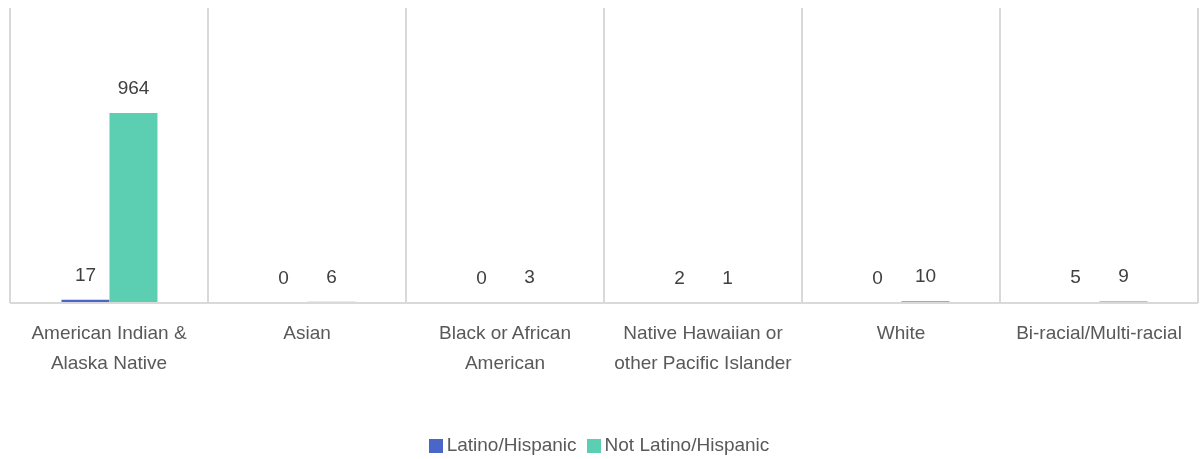 The image size is (1203, 459). Describe the element at coordinates (901, 333) in the screenshot. I see `x-tick-label: White` at that location.